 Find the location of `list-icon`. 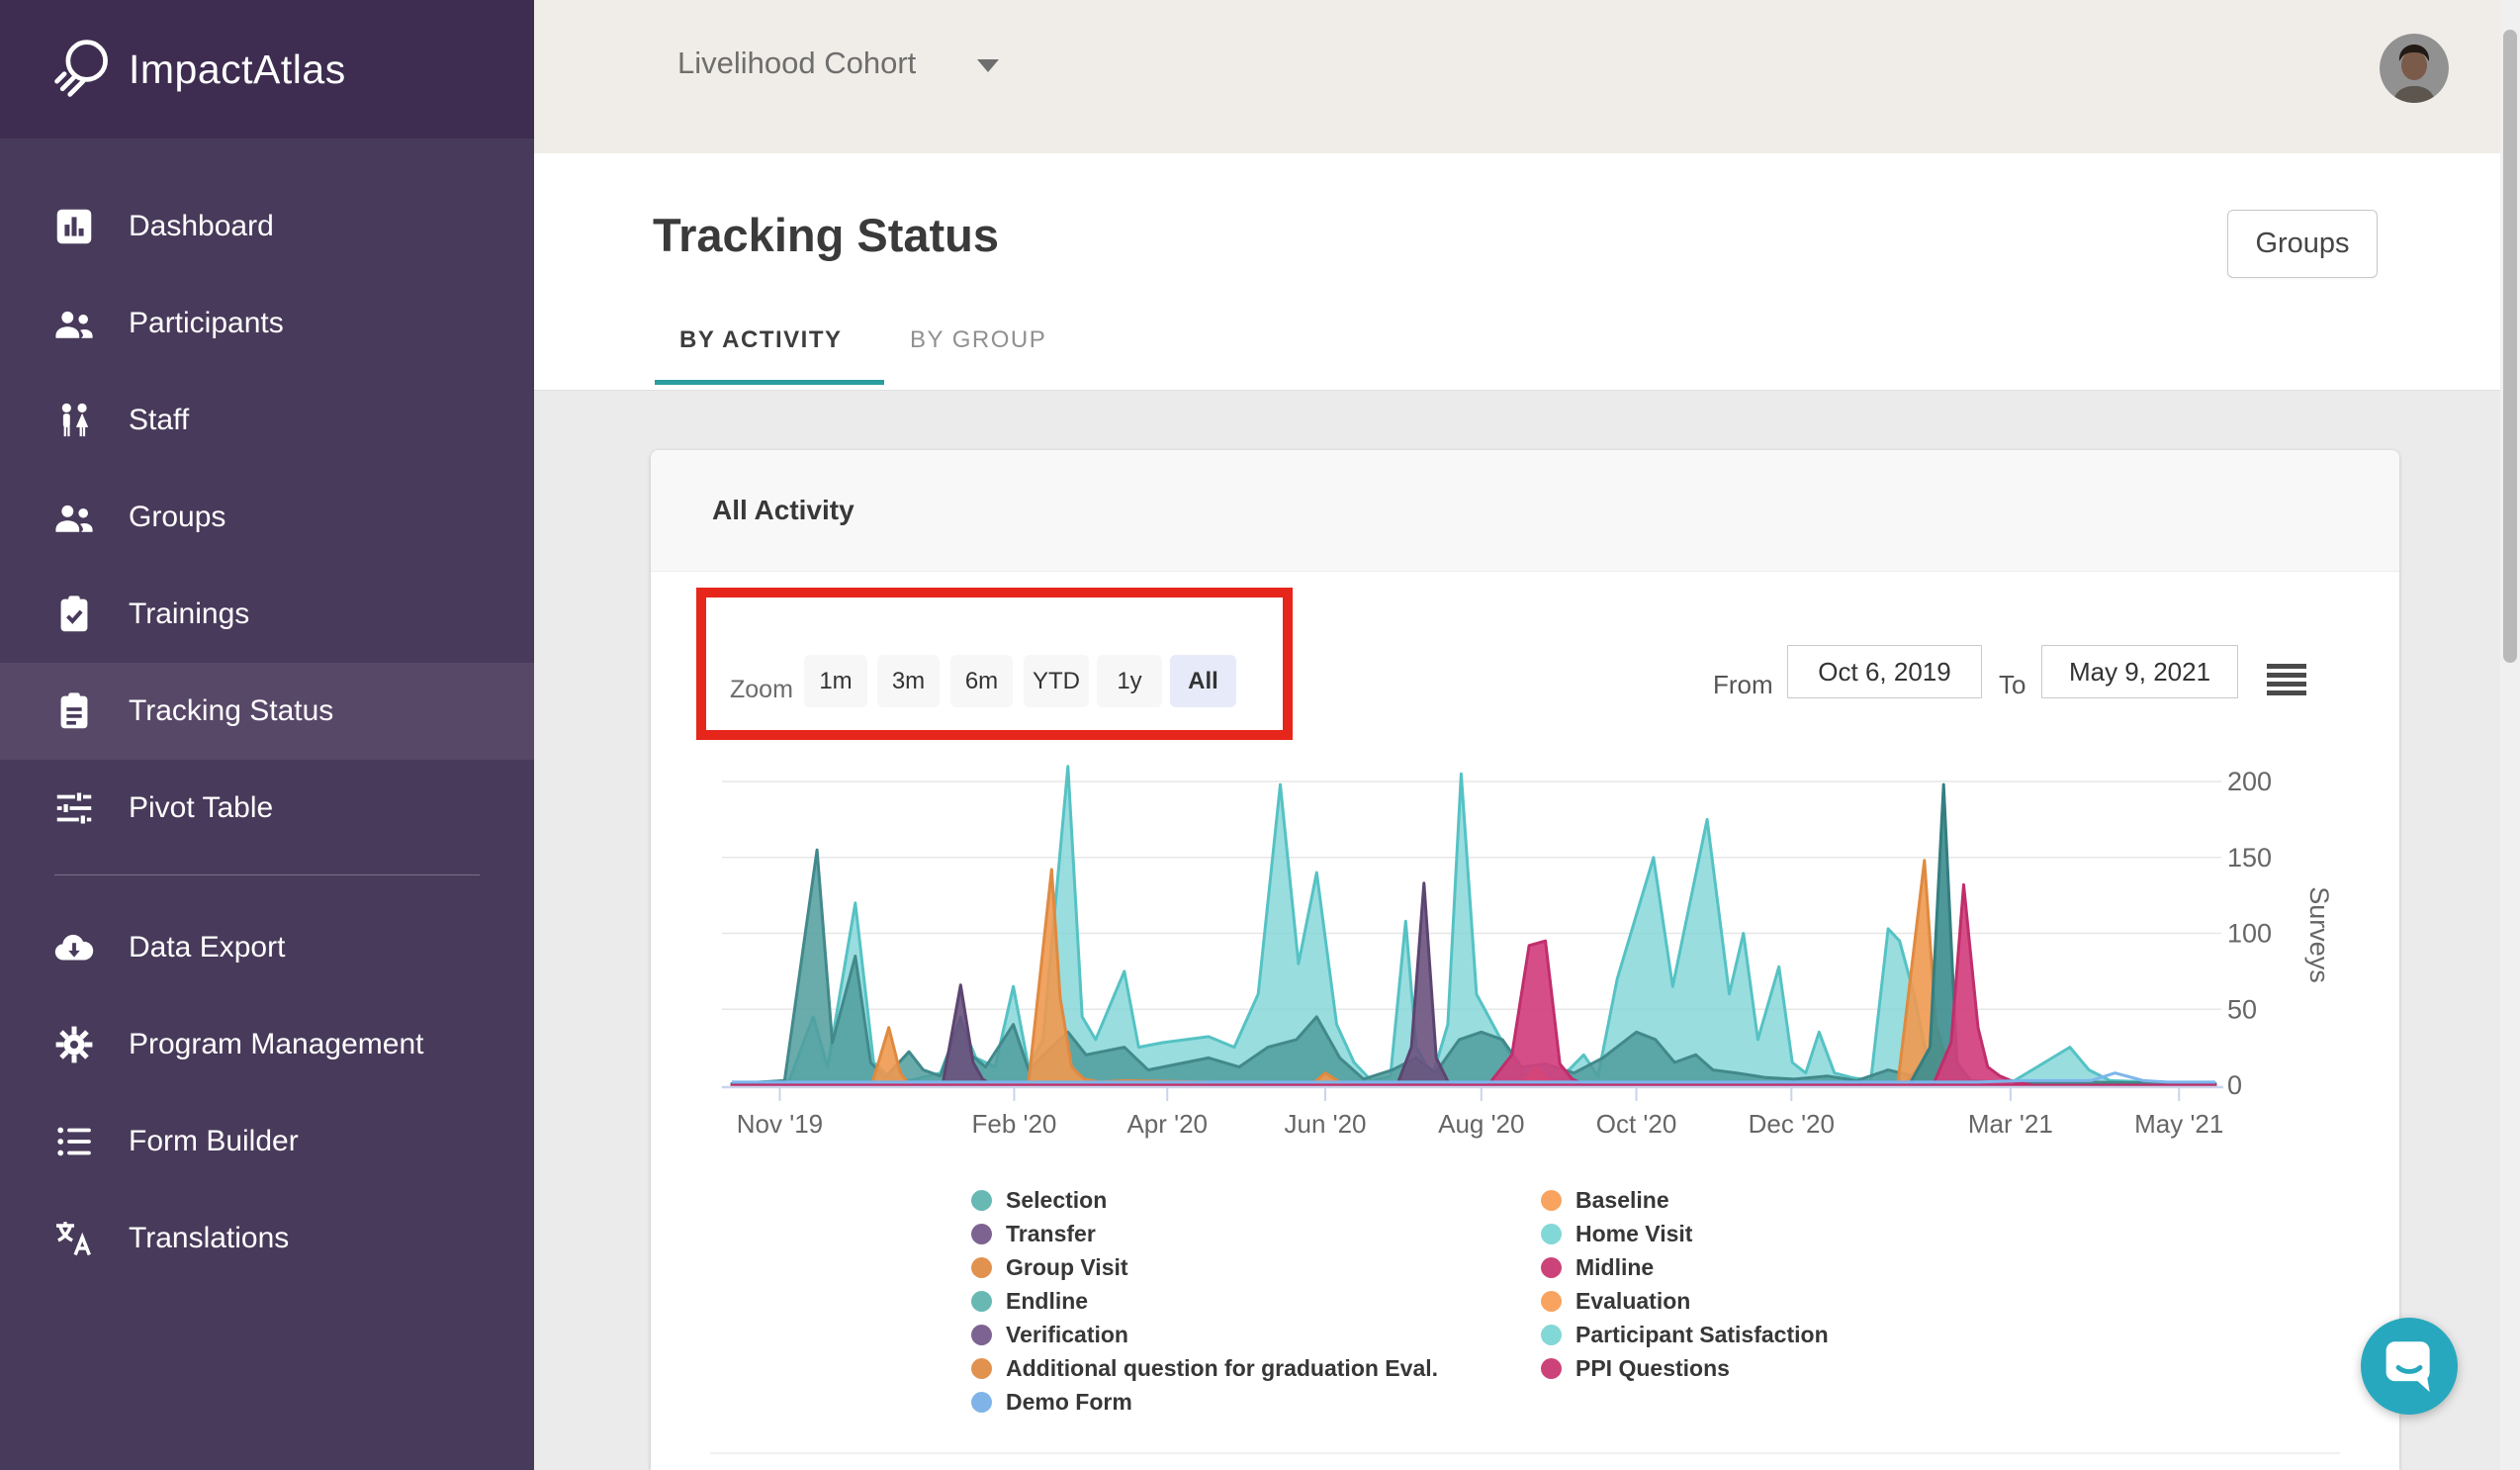

list-icon is located at coordinates (74, 1141).